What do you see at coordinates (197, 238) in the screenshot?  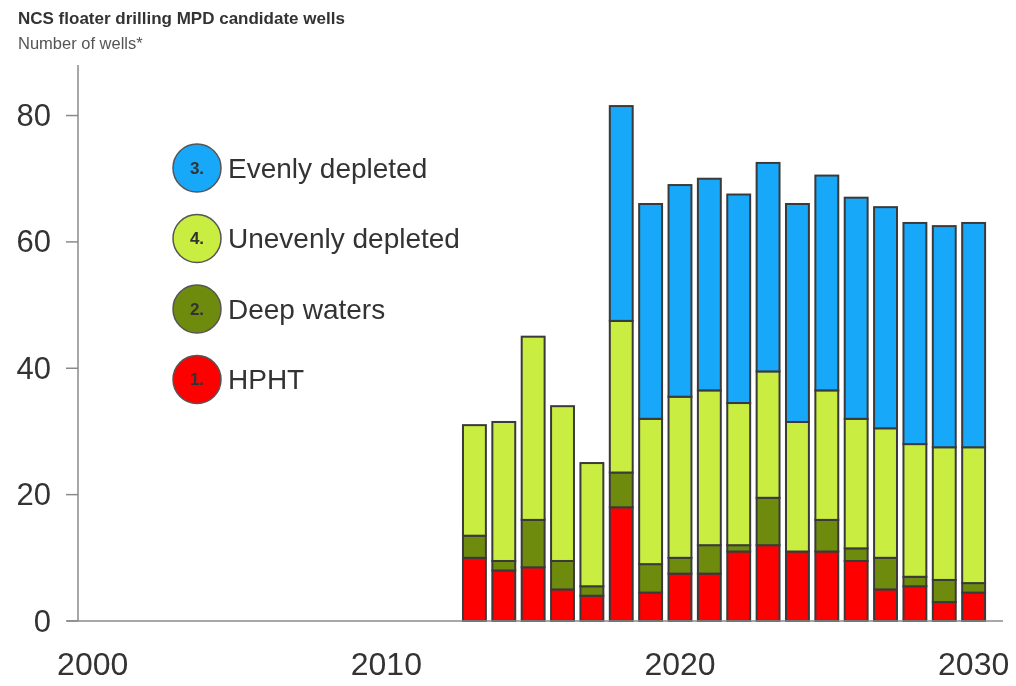 I see `annotation: 4.` at bounding box center [197, 238].